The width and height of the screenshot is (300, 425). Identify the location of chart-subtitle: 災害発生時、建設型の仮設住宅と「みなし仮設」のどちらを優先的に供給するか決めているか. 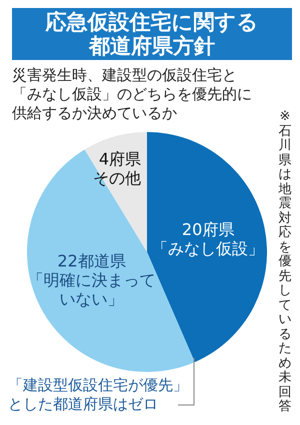
(132, 94).